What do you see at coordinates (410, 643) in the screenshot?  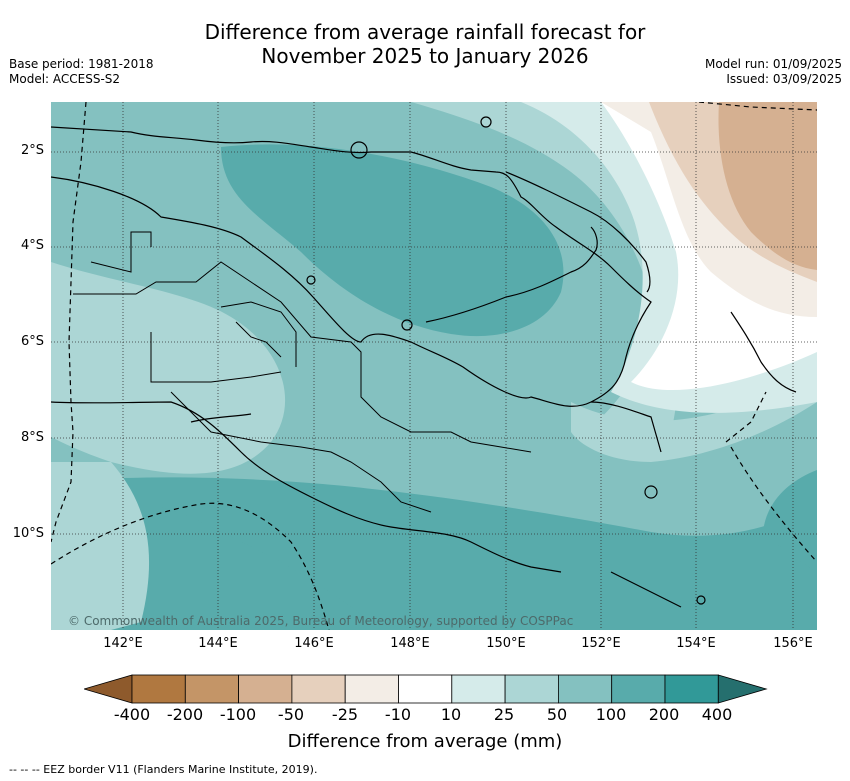 I see `lon-label-148e: 148°E` at bounding box center [410, 643].